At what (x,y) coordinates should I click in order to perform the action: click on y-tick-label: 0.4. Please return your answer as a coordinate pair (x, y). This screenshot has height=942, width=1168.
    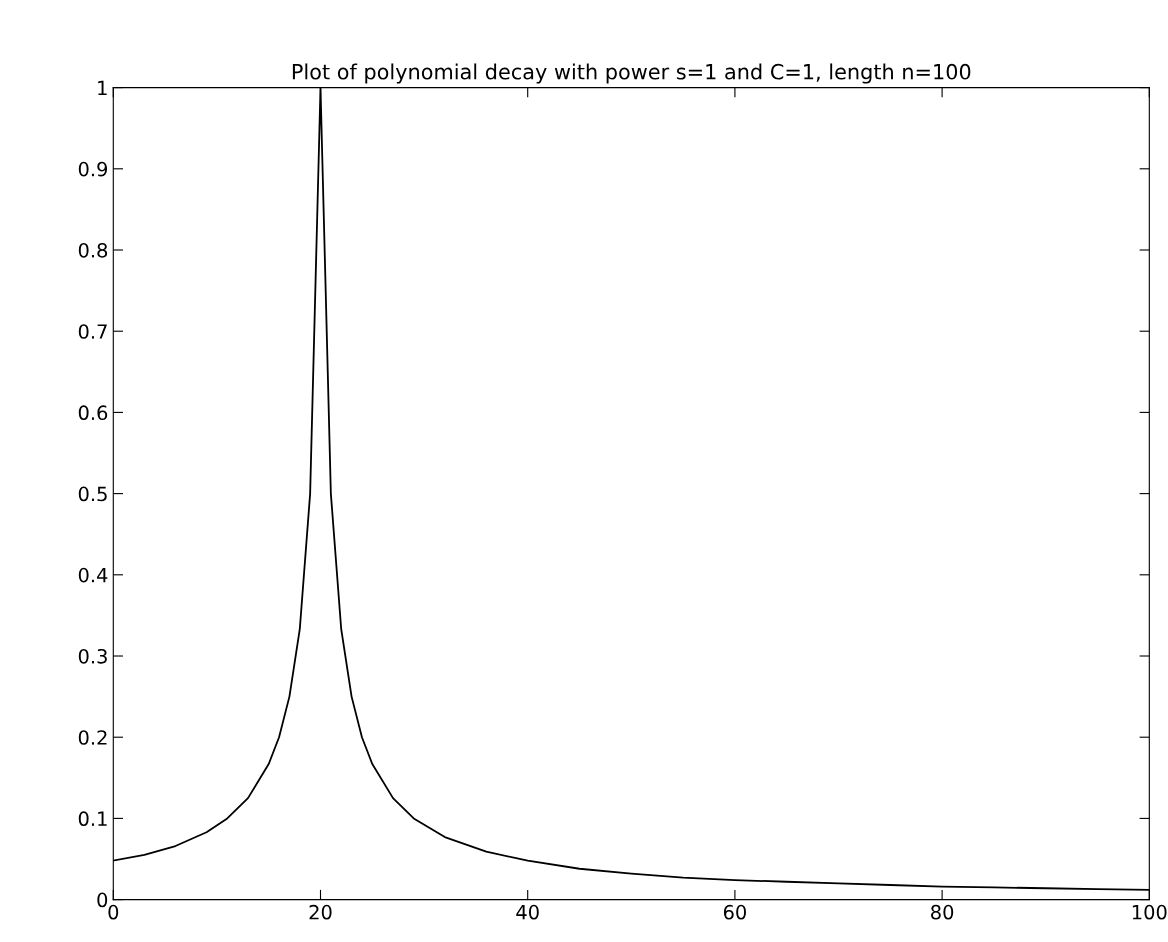
    Looking at the image, I should click on (93, 575).